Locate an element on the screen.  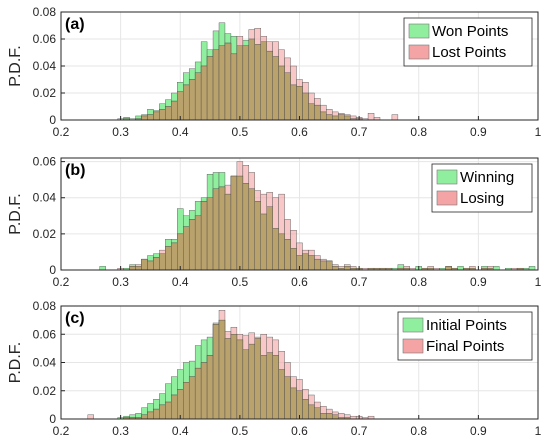
legend-label: Lost Points is located at coordinates (469, 52).